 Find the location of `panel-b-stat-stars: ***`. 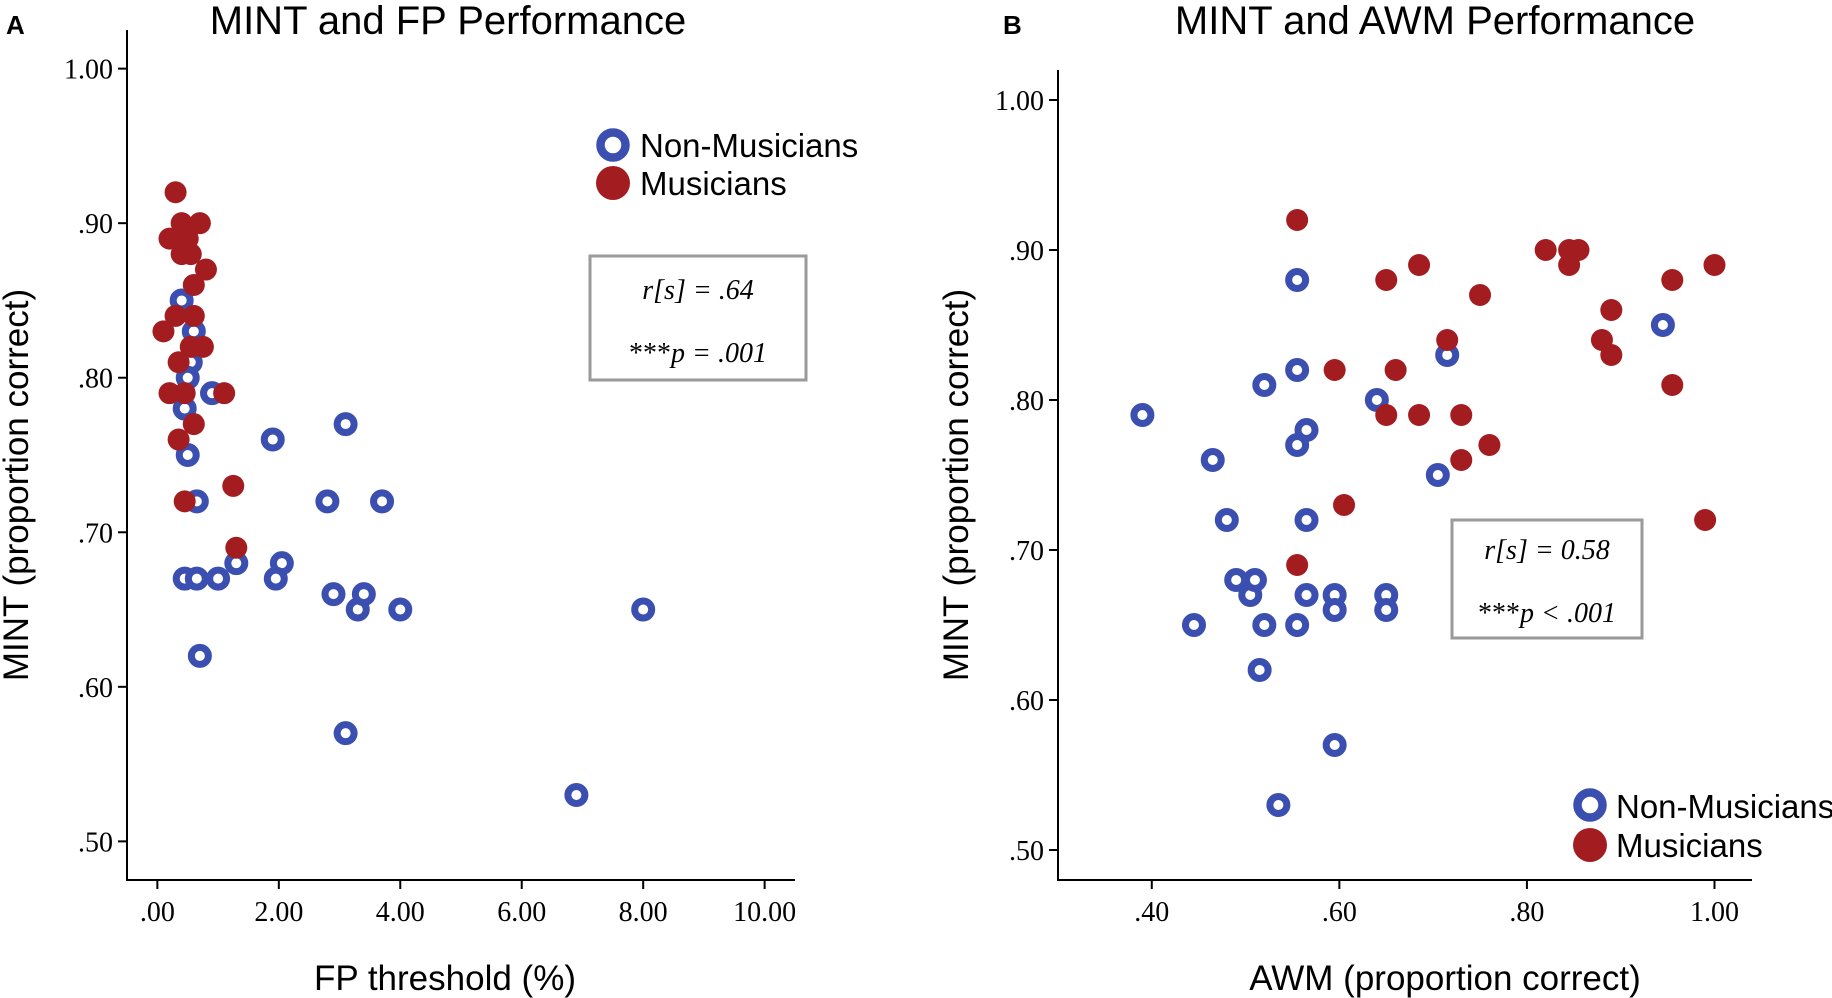

panel-b-stat-stars: *** is located at coordinates (1499, 613).